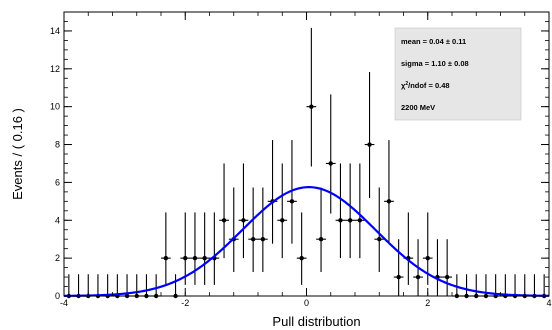 The width and height of the screenshot is (552, 330). What do you see at coordinates (64, 303) in the screenshot?
I see `x-tick-label: -4` at bounding box center [64, 303].